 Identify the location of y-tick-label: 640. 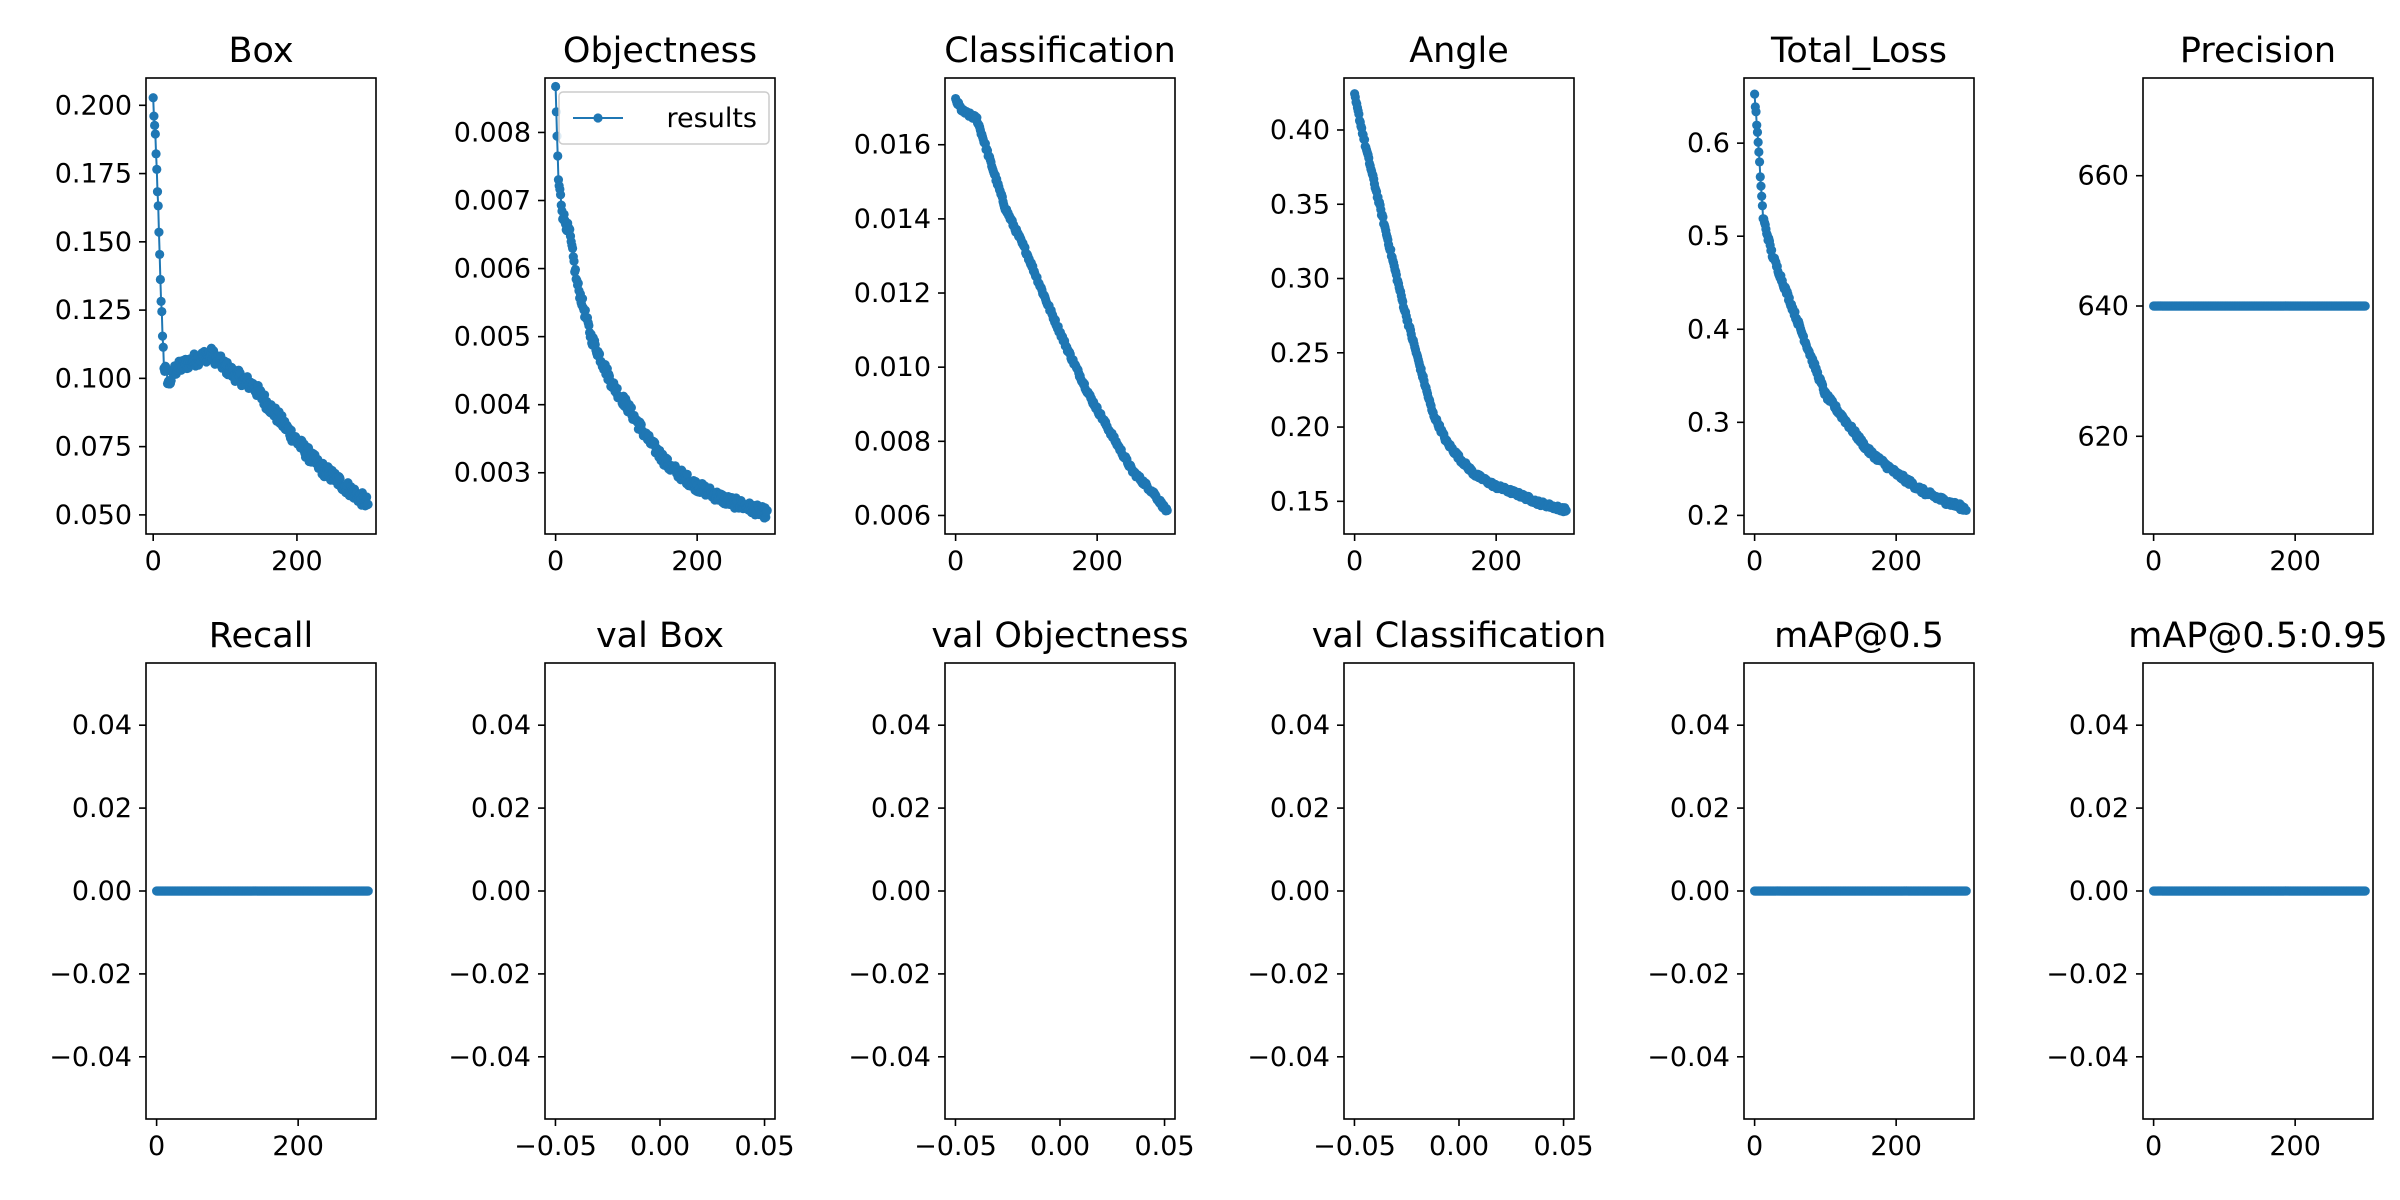
(2103, 306).